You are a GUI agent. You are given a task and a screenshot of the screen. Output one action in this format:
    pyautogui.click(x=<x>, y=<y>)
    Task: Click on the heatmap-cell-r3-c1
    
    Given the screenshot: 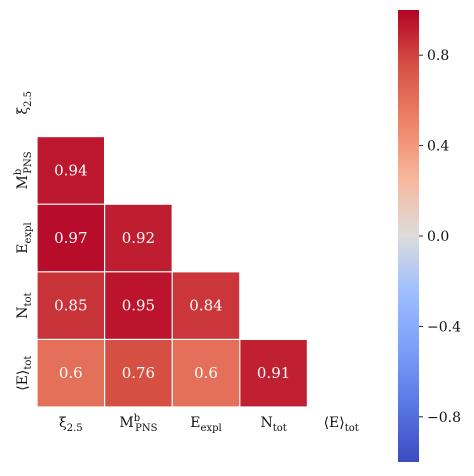 What is the action you would take?
    pyautogui.click(x=138, y=305)
    